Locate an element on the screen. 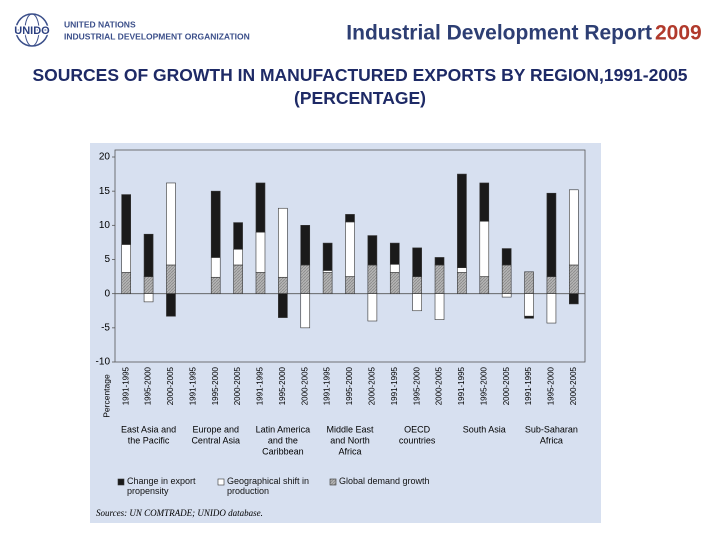  legend-box: Geographical shift in production is located at coordinates (268, 486).